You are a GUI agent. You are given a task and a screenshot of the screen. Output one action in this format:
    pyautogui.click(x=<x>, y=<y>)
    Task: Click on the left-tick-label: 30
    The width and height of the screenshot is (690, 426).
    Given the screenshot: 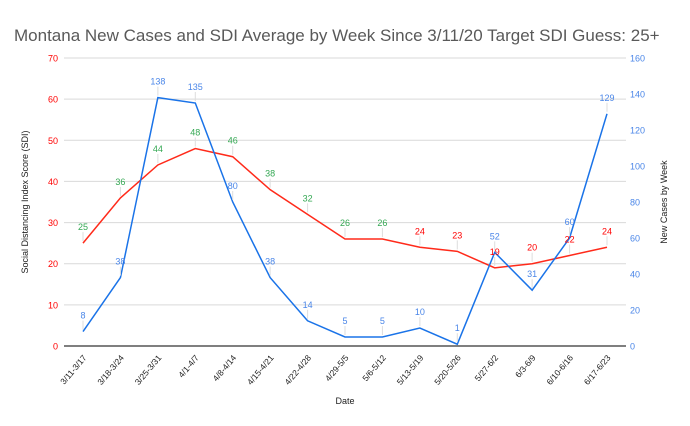 What is the action you would take?
    pyautogui.click(x=53, y=223)
    